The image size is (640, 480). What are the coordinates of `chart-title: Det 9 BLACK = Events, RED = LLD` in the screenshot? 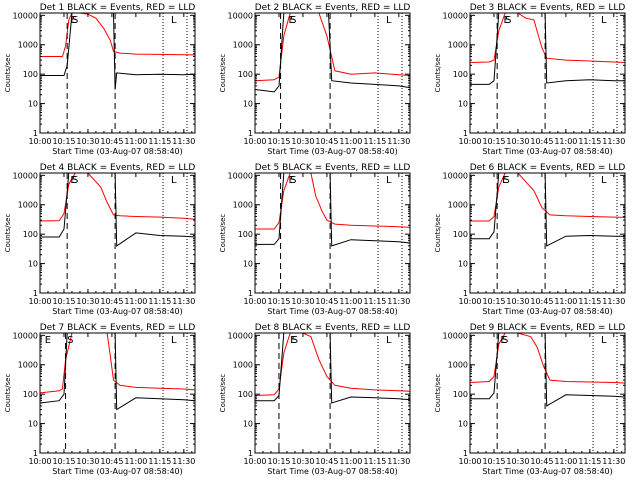 It's located at (548, 328).